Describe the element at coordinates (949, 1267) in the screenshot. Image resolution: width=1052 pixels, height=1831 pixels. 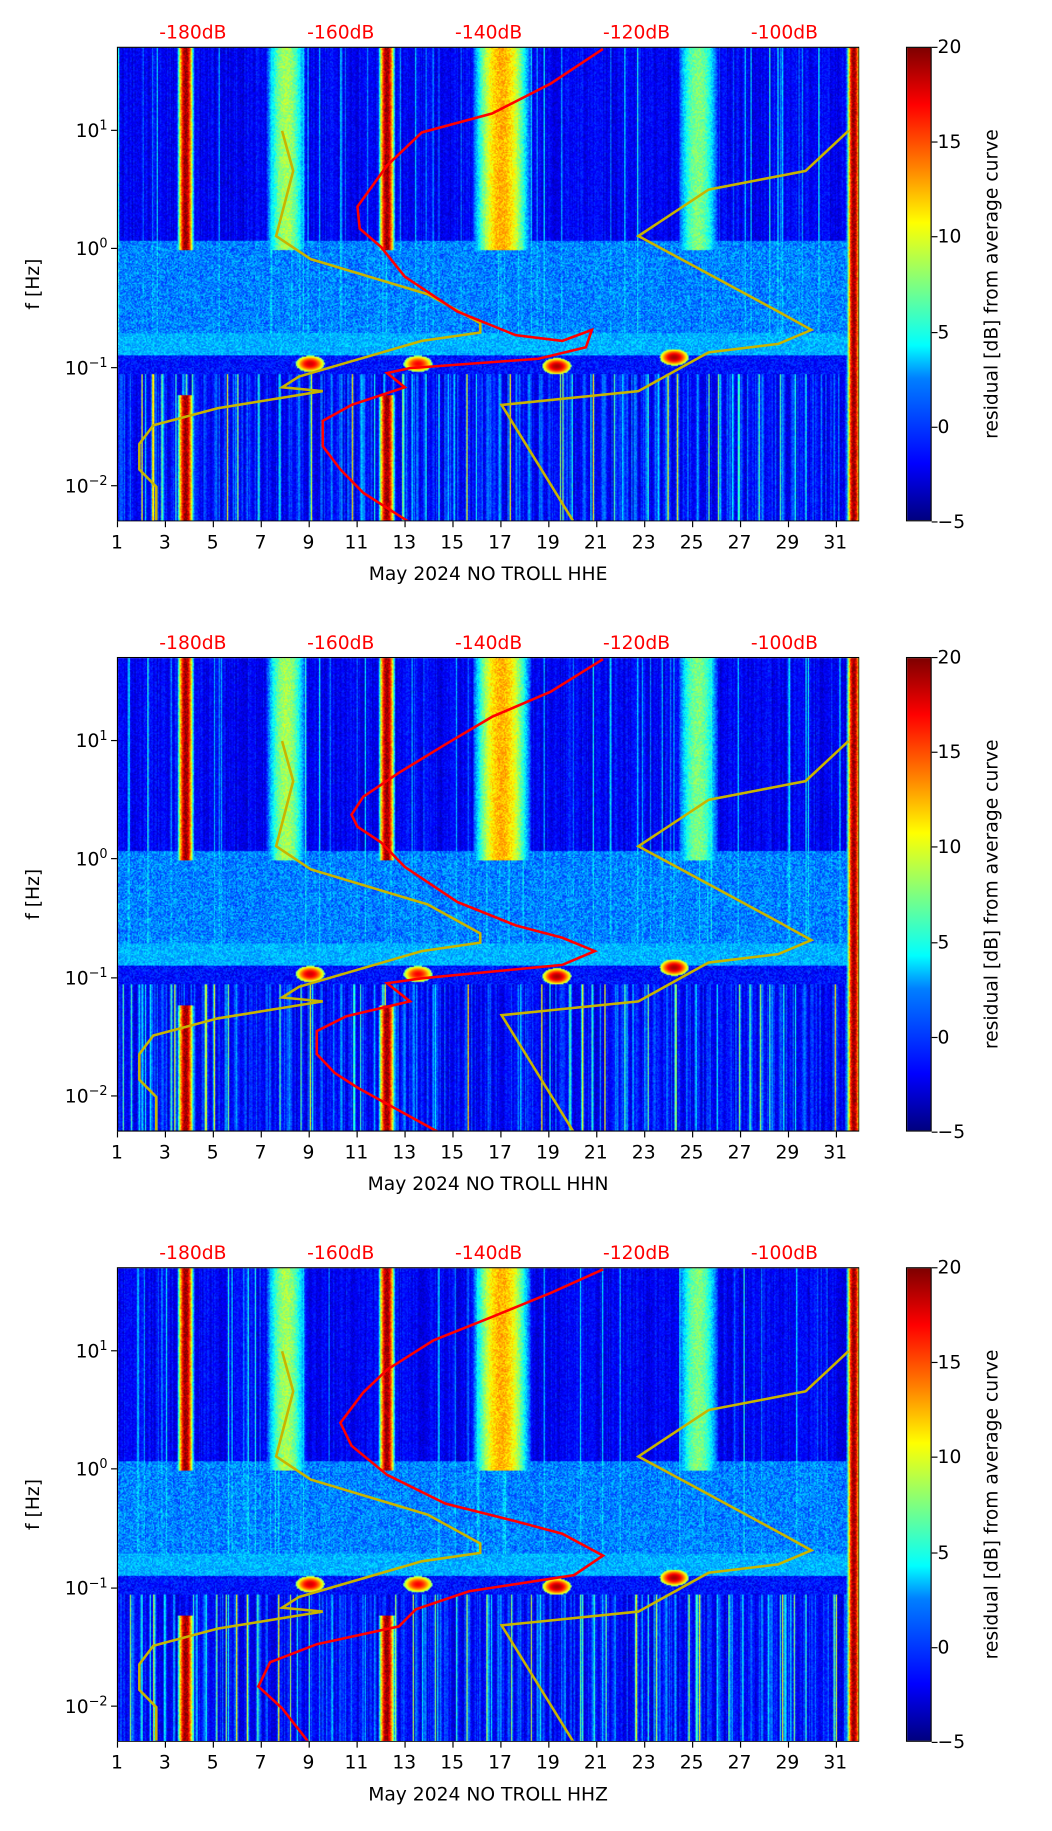
I see `colorbar-tick-label: 20` at that location.